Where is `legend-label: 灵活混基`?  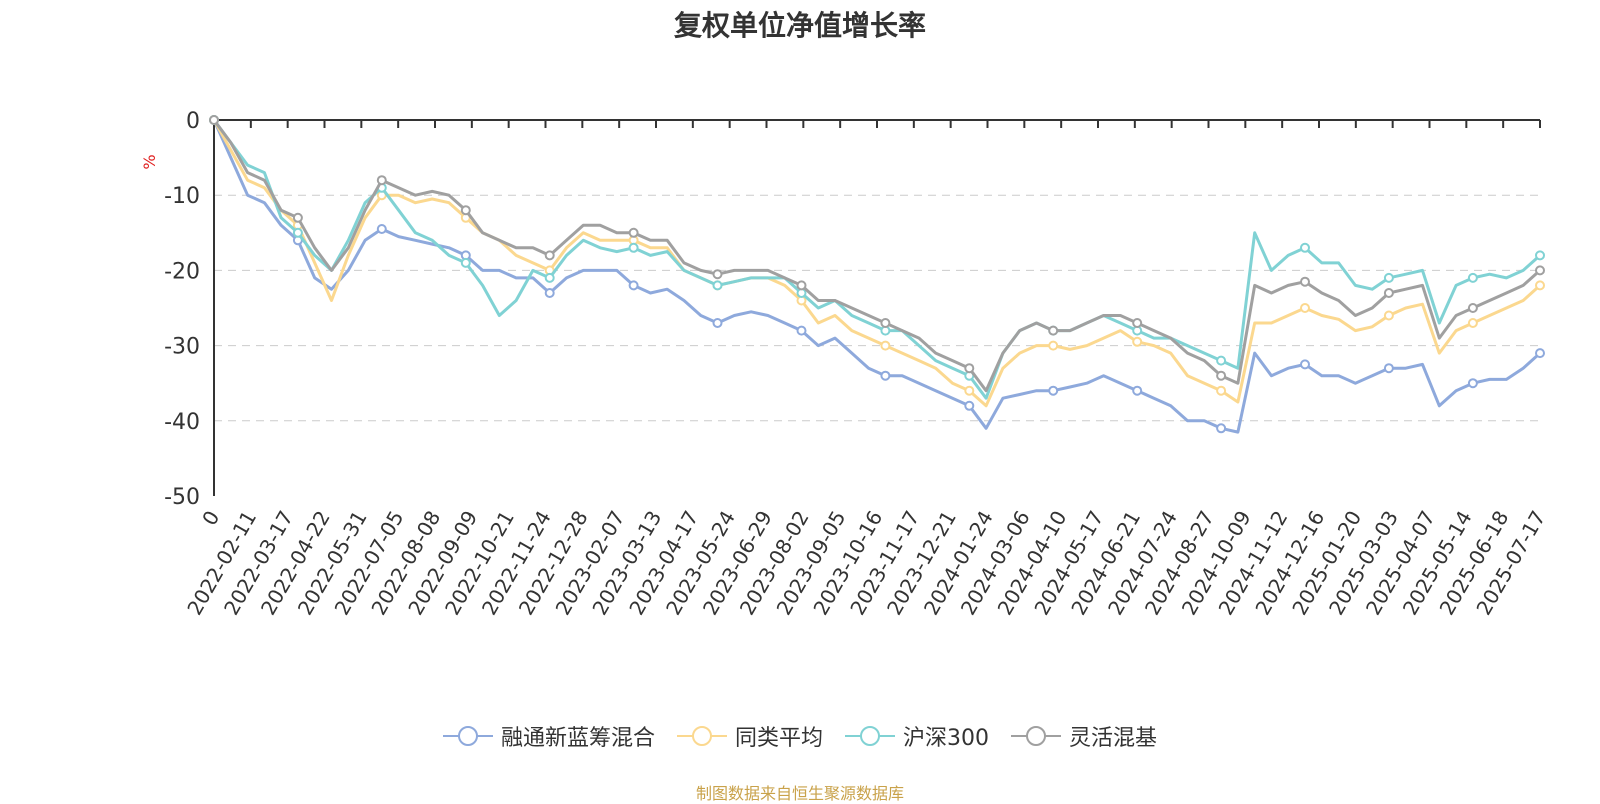 legend-label: 灵活混基 is located at coordinates (1113, 738).